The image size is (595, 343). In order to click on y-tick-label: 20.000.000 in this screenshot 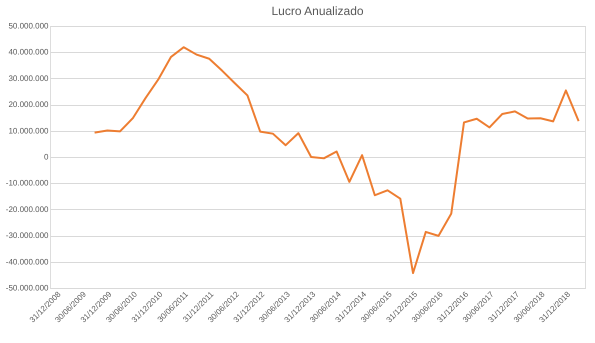, I will do `click(29, 105)`.